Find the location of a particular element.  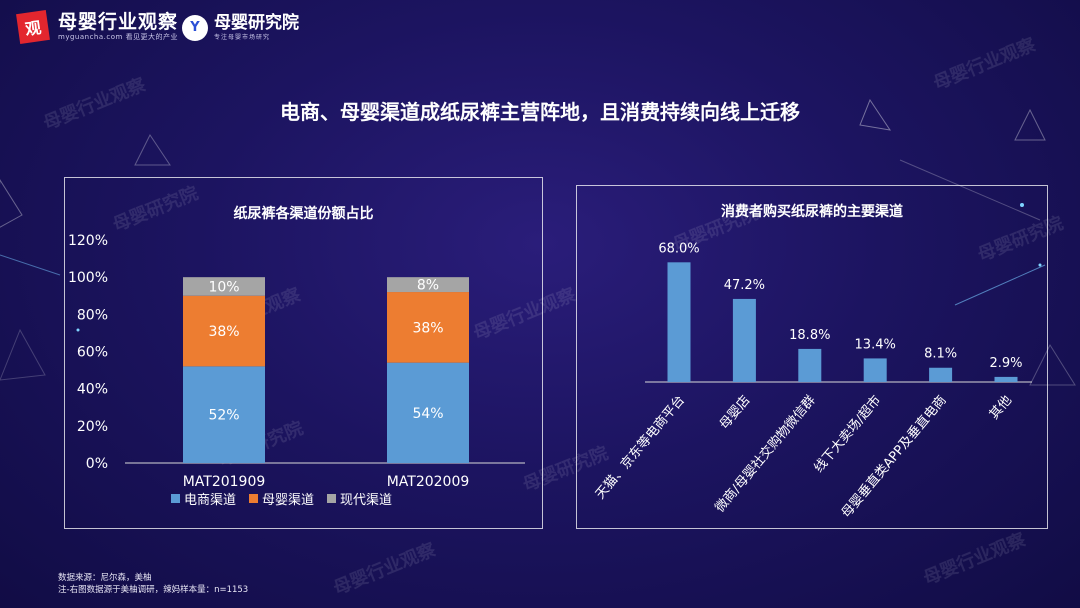

right-chart-title: 消费者购买纸尿裤的主要渠道 is located at coordinates (812, 212).